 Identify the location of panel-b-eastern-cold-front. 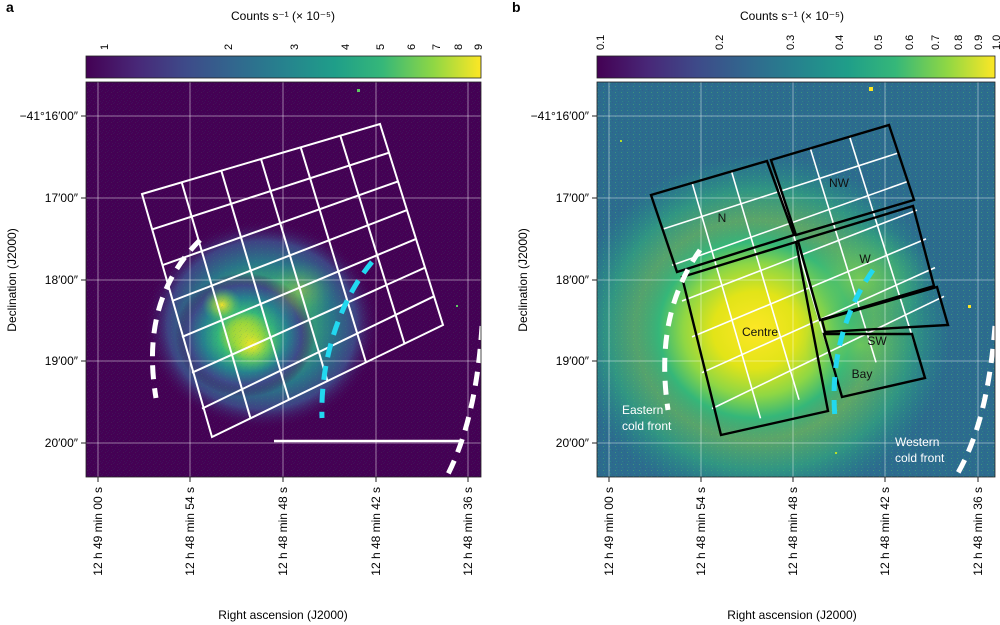
(682, 329).